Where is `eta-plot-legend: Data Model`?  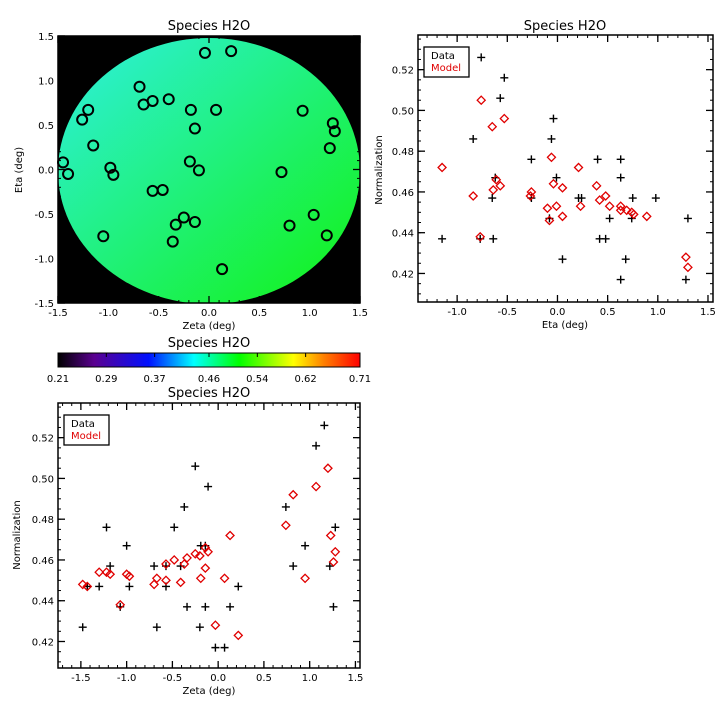
eta-plot-legend: Data Model is located at coordinates (446, 62).